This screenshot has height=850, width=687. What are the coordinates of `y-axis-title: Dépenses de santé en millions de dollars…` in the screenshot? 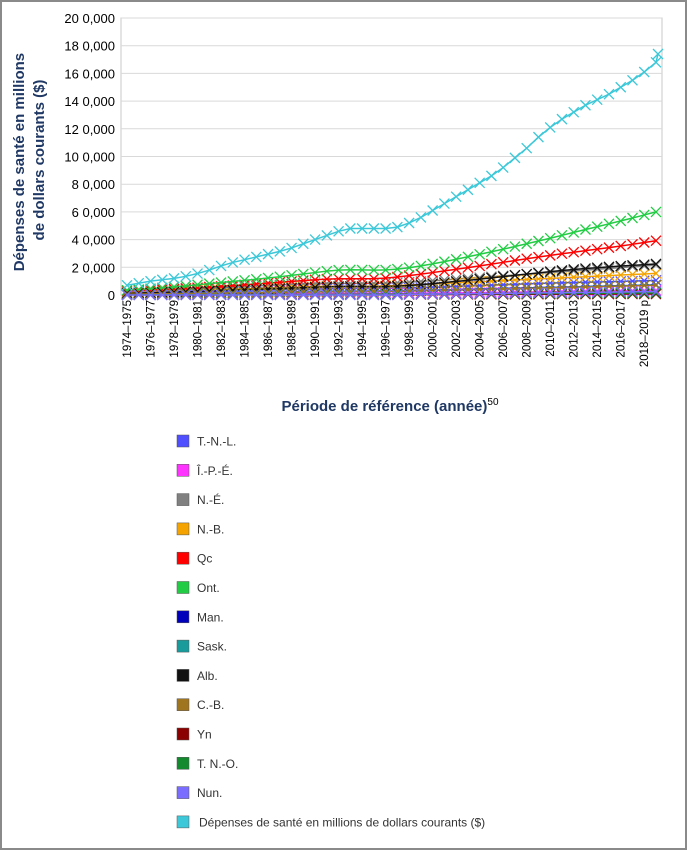 It's located at (29, 160).